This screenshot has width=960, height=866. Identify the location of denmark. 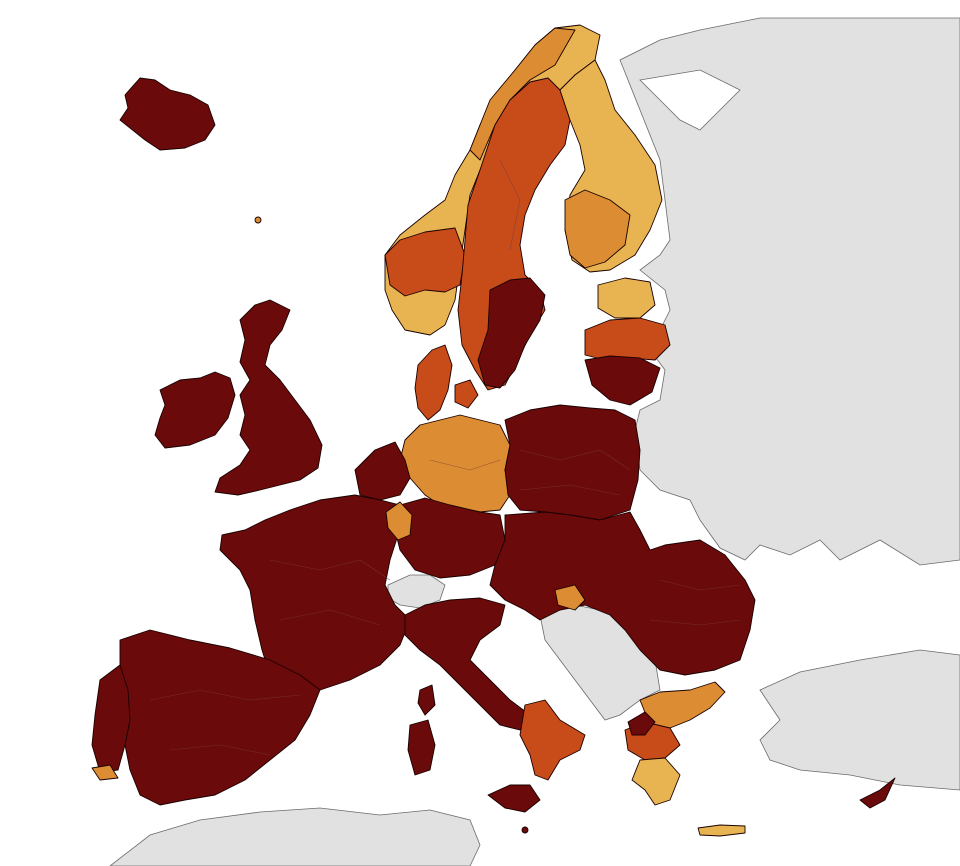
(433, 382).